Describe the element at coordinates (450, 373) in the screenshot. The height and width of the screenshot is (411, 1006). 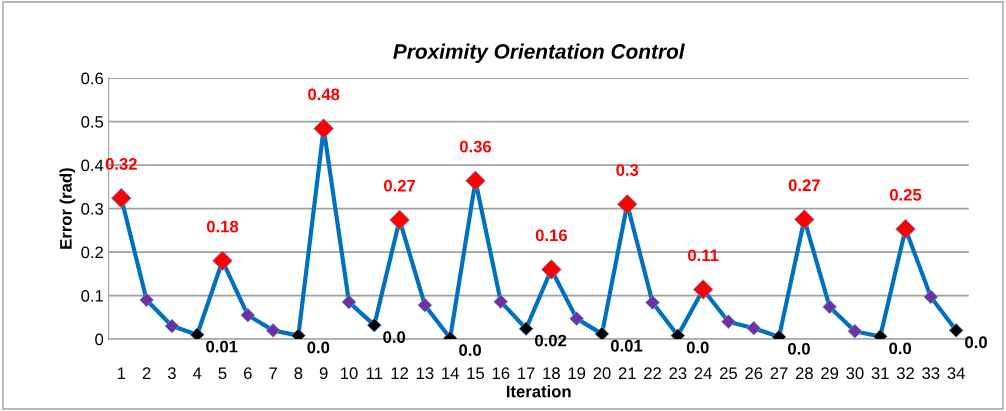
I see `x-tick-label: 14` at that location.